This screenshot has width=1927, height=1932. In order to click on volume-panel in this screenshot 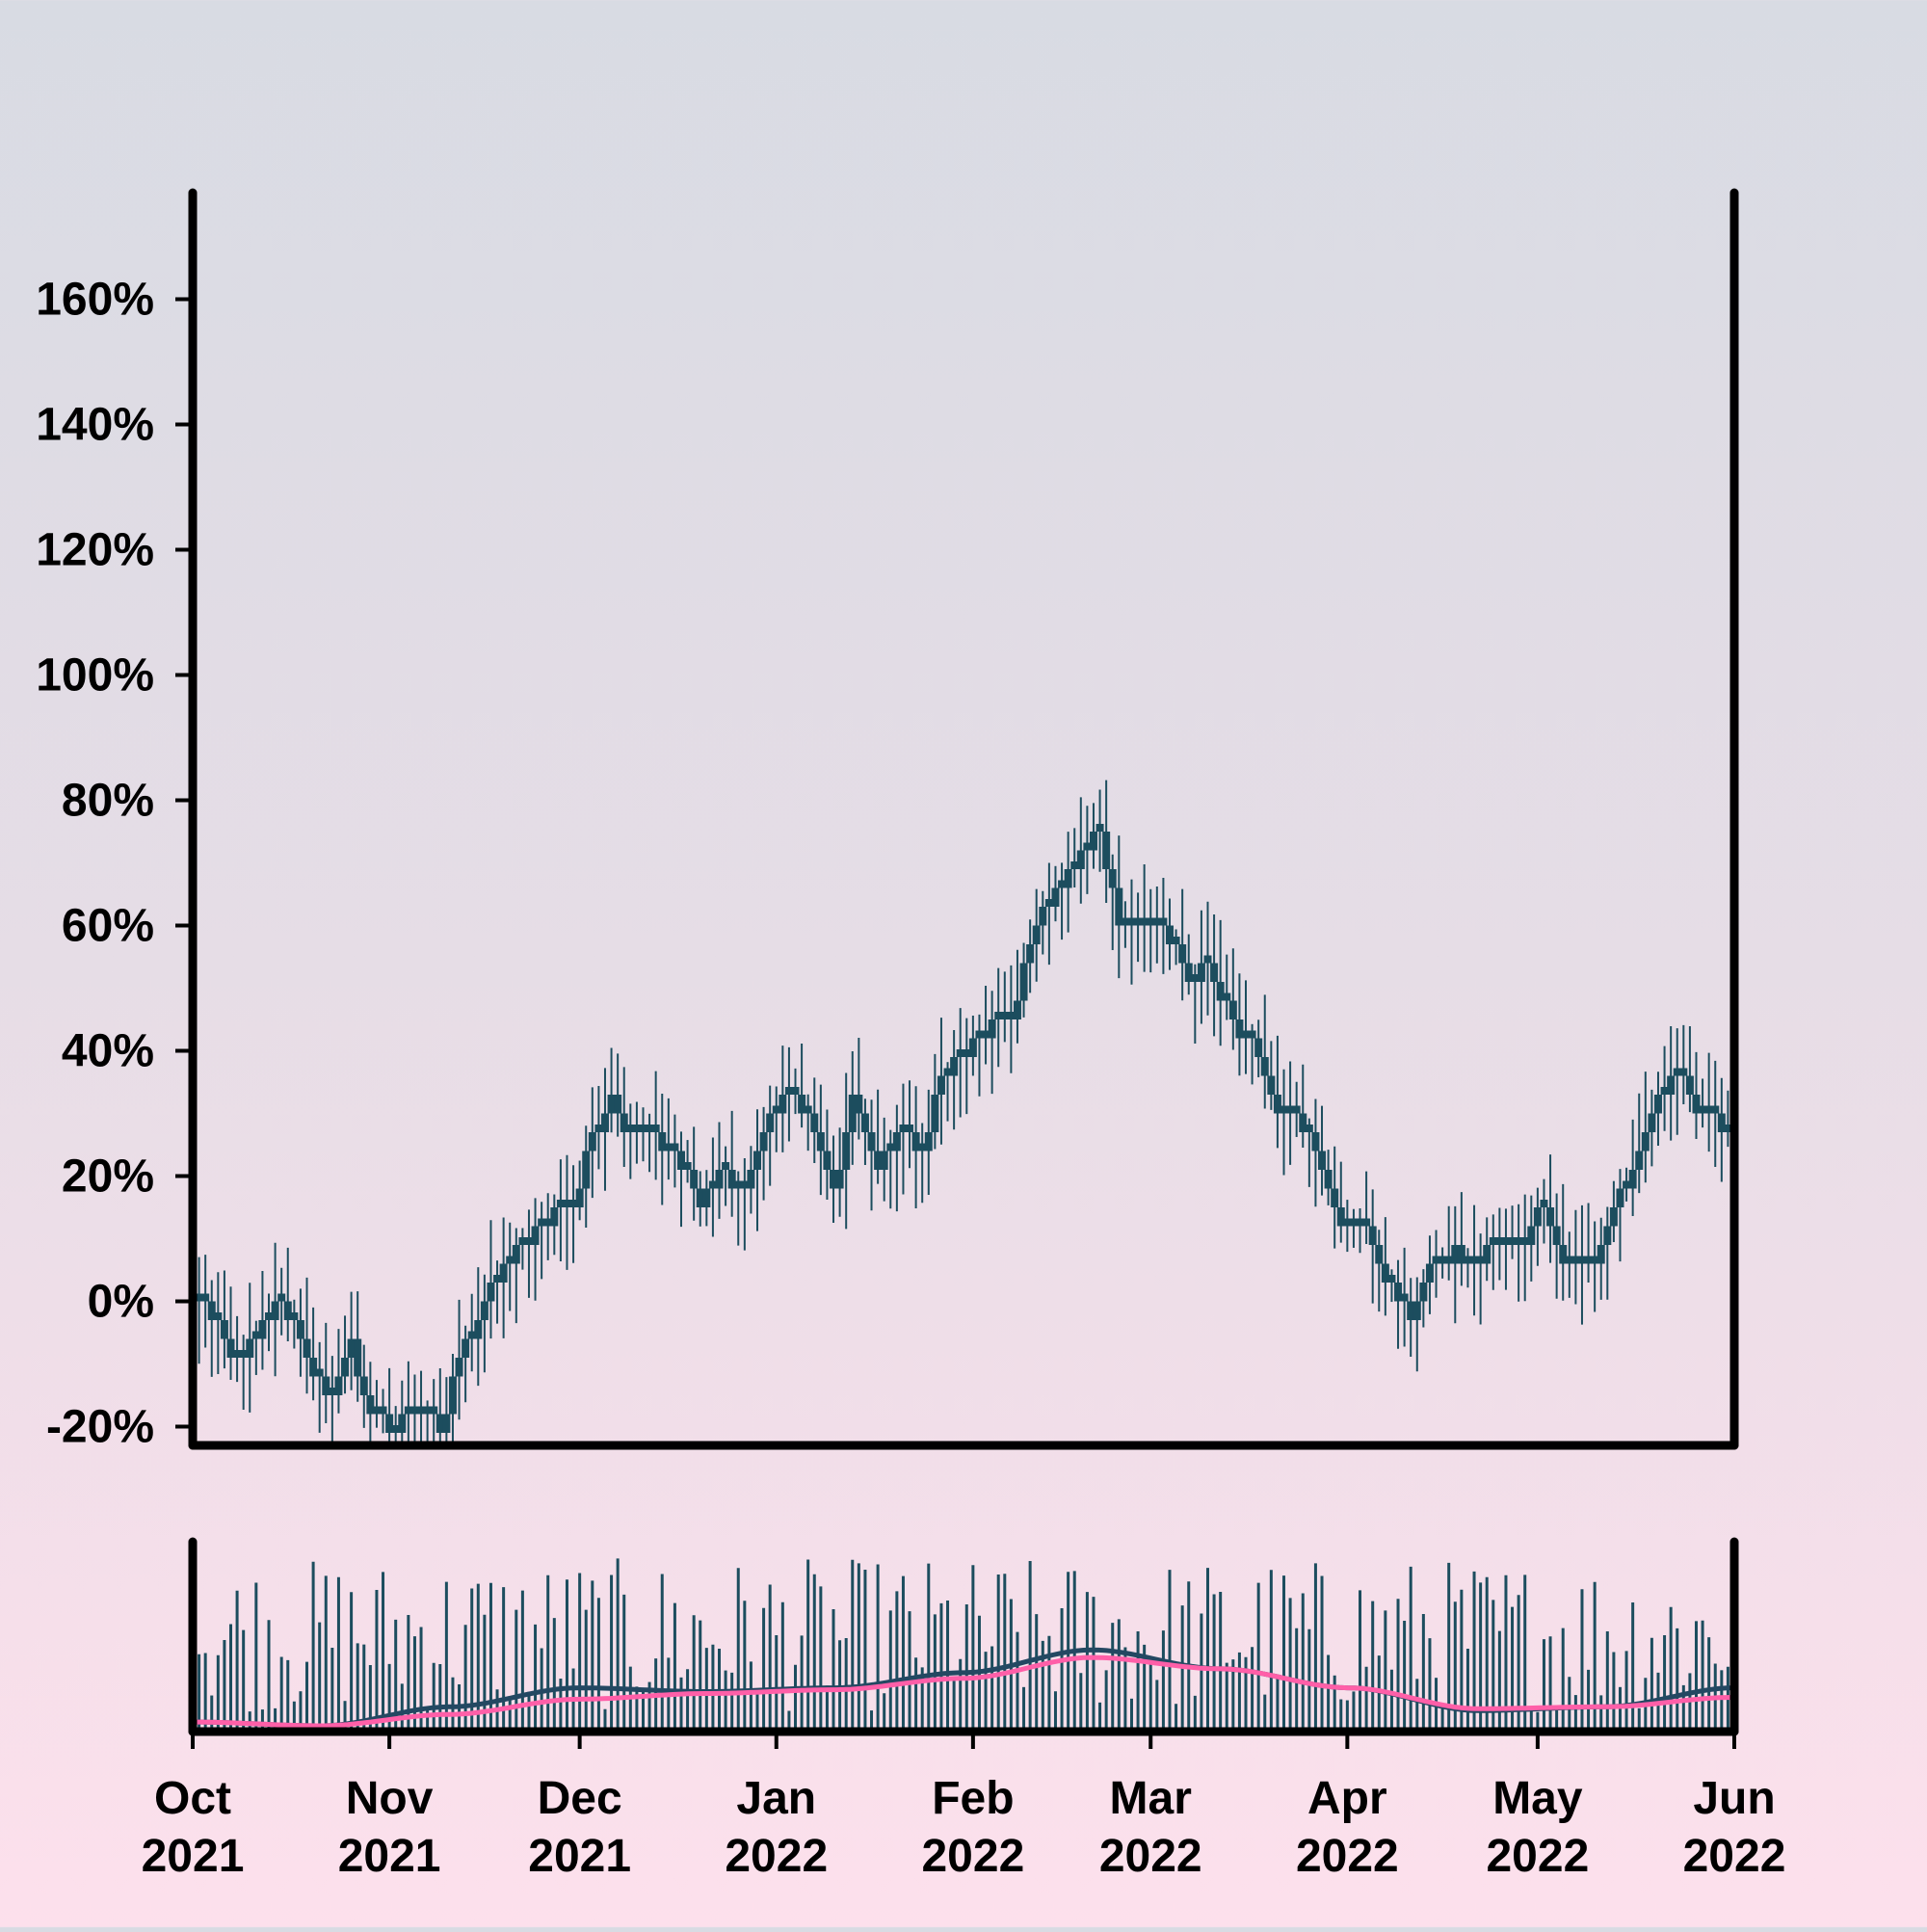, I will do `click(963, 1636)`.